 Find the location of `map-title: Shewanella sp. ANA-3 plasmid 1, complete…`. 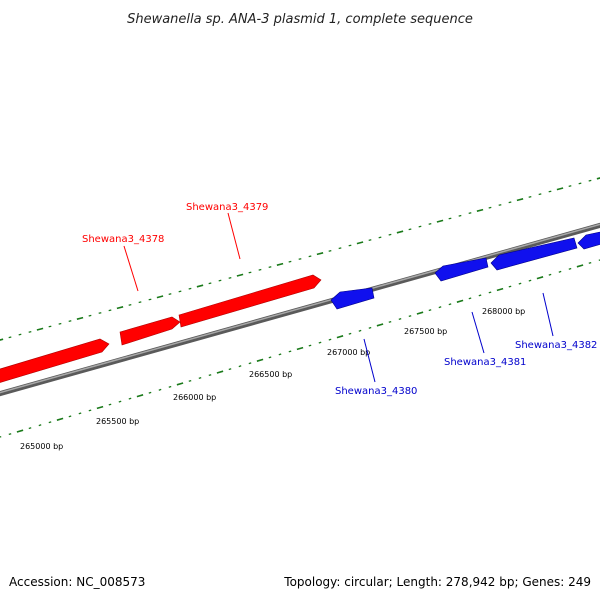

map-title: Shewanella sp. ANA-3 plasmid 1, complete… is located at coordinates (300, 19).